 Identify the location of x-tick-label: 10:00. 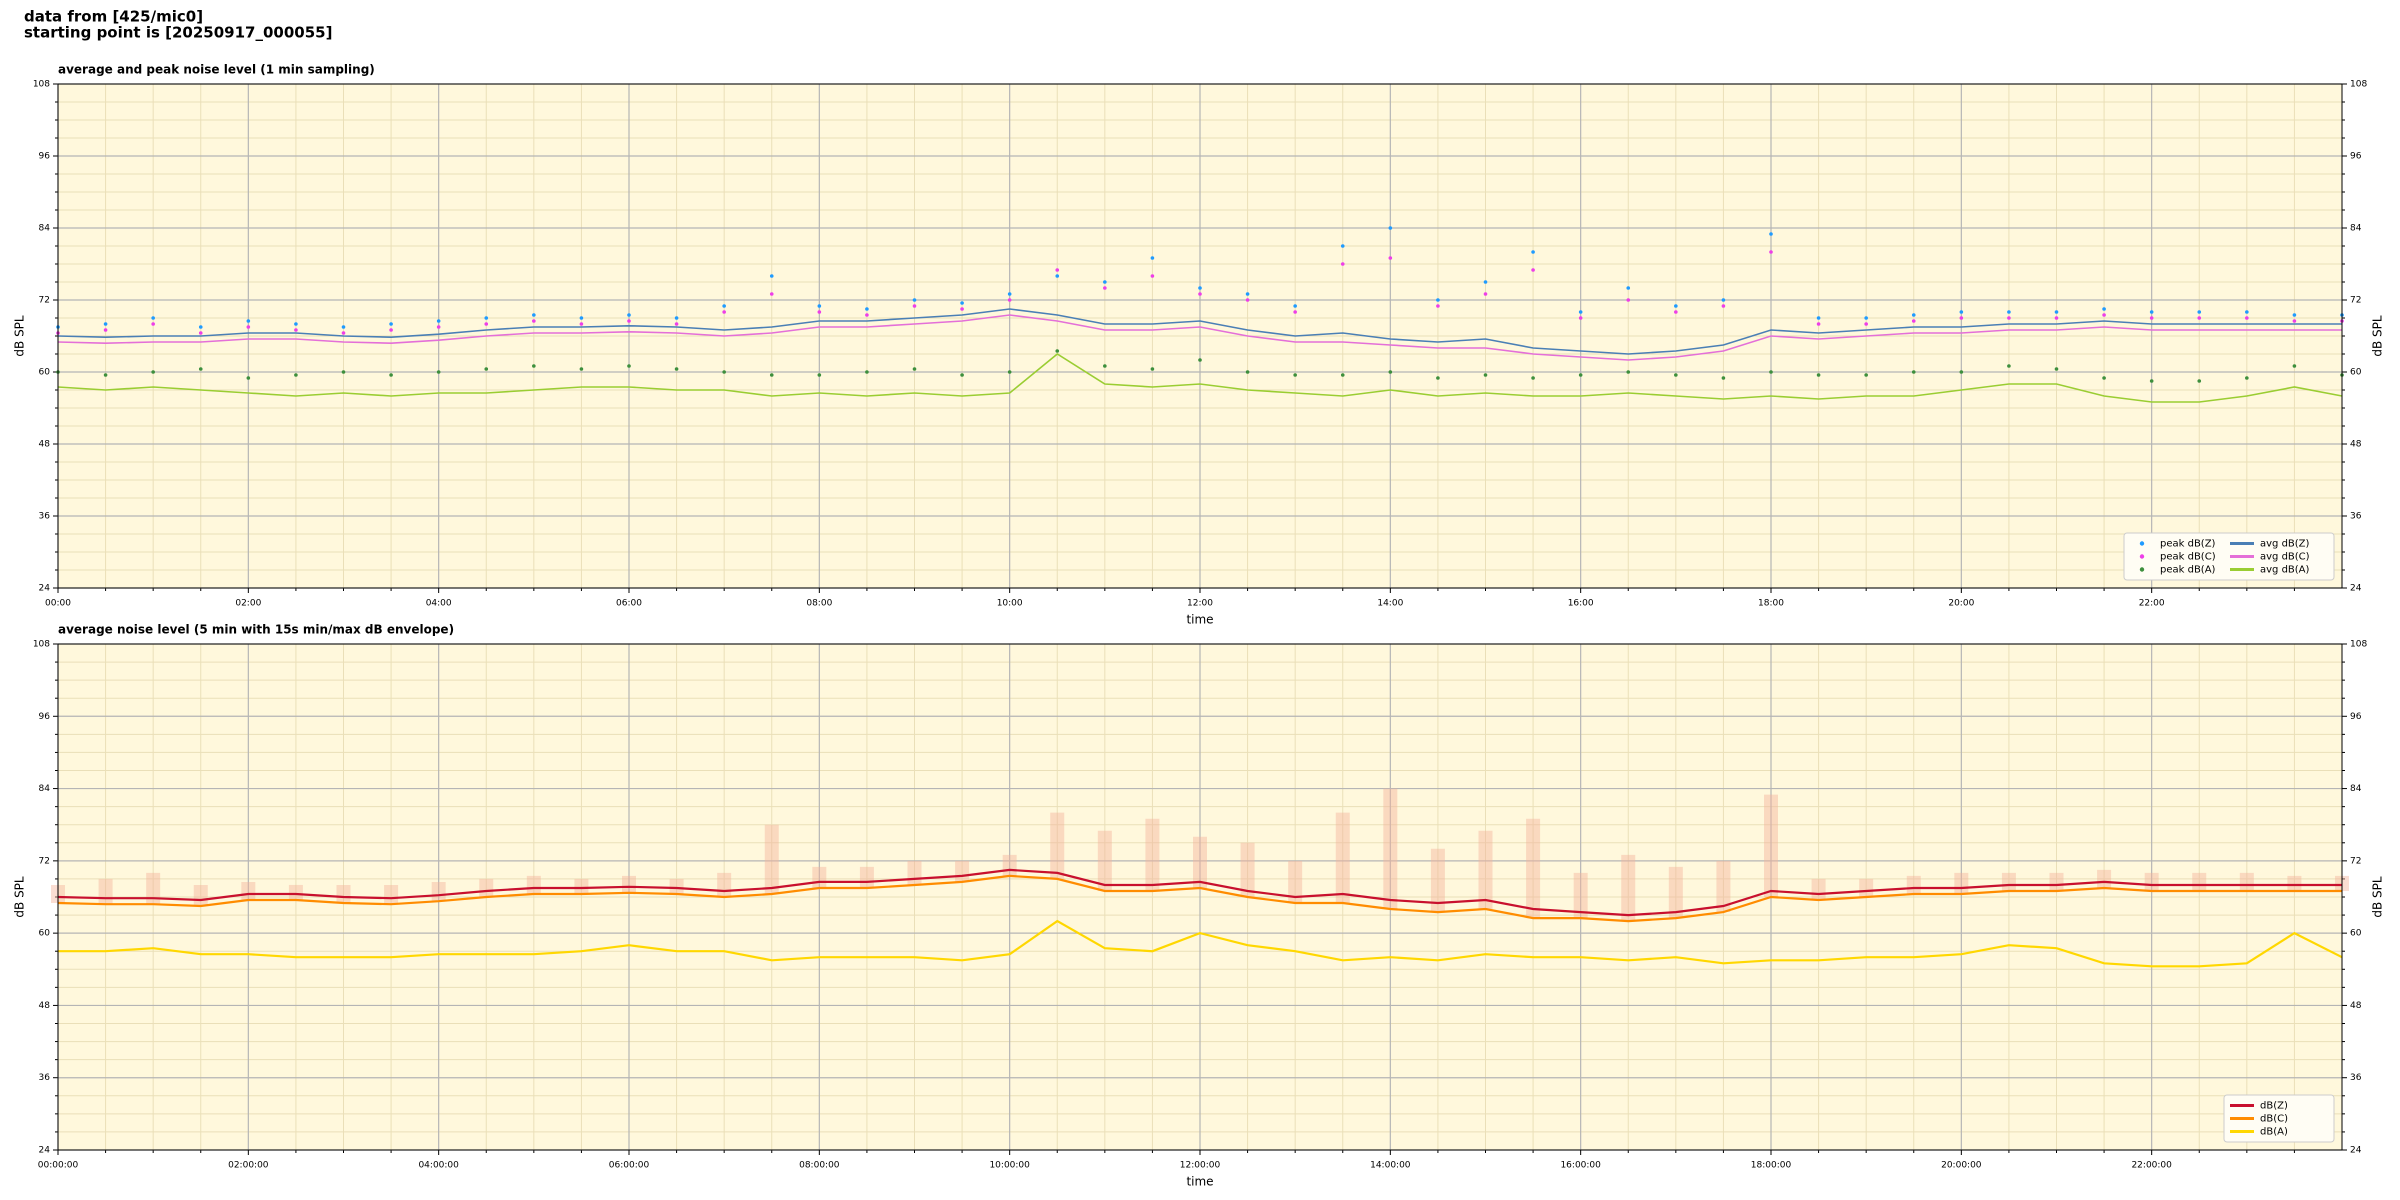
(1010, 604).